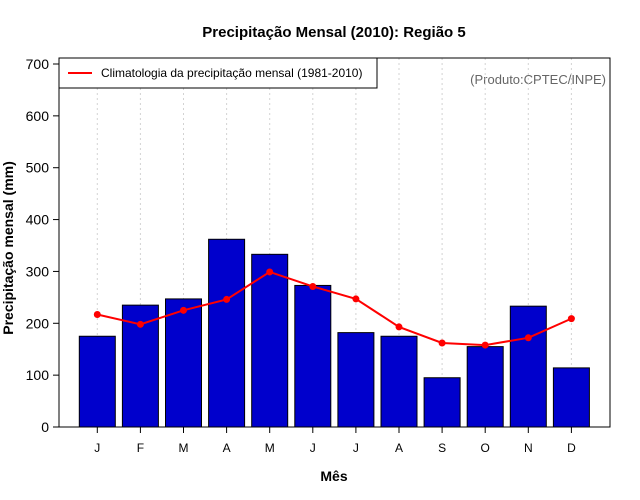 This screenshot has width=640, height=500. Describe the element at coordinates (8, 248) in the screenshot. I see `y-axis-label: Precipitação mensal (mm)` at that location.